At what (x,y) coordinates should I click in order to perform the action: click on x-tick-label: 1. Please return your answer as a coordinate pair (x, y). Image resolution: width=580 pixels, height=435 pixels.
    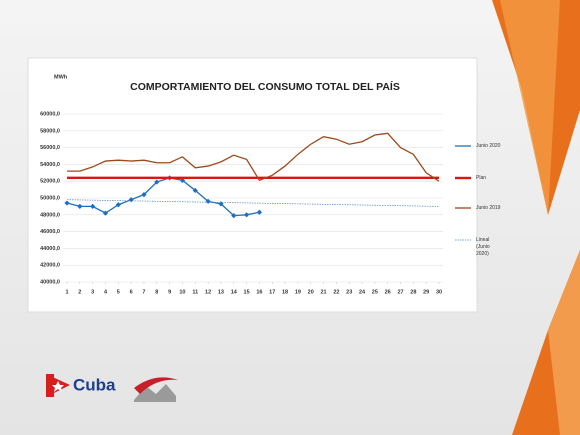
    Looking at the image, I should click on (66, 292).